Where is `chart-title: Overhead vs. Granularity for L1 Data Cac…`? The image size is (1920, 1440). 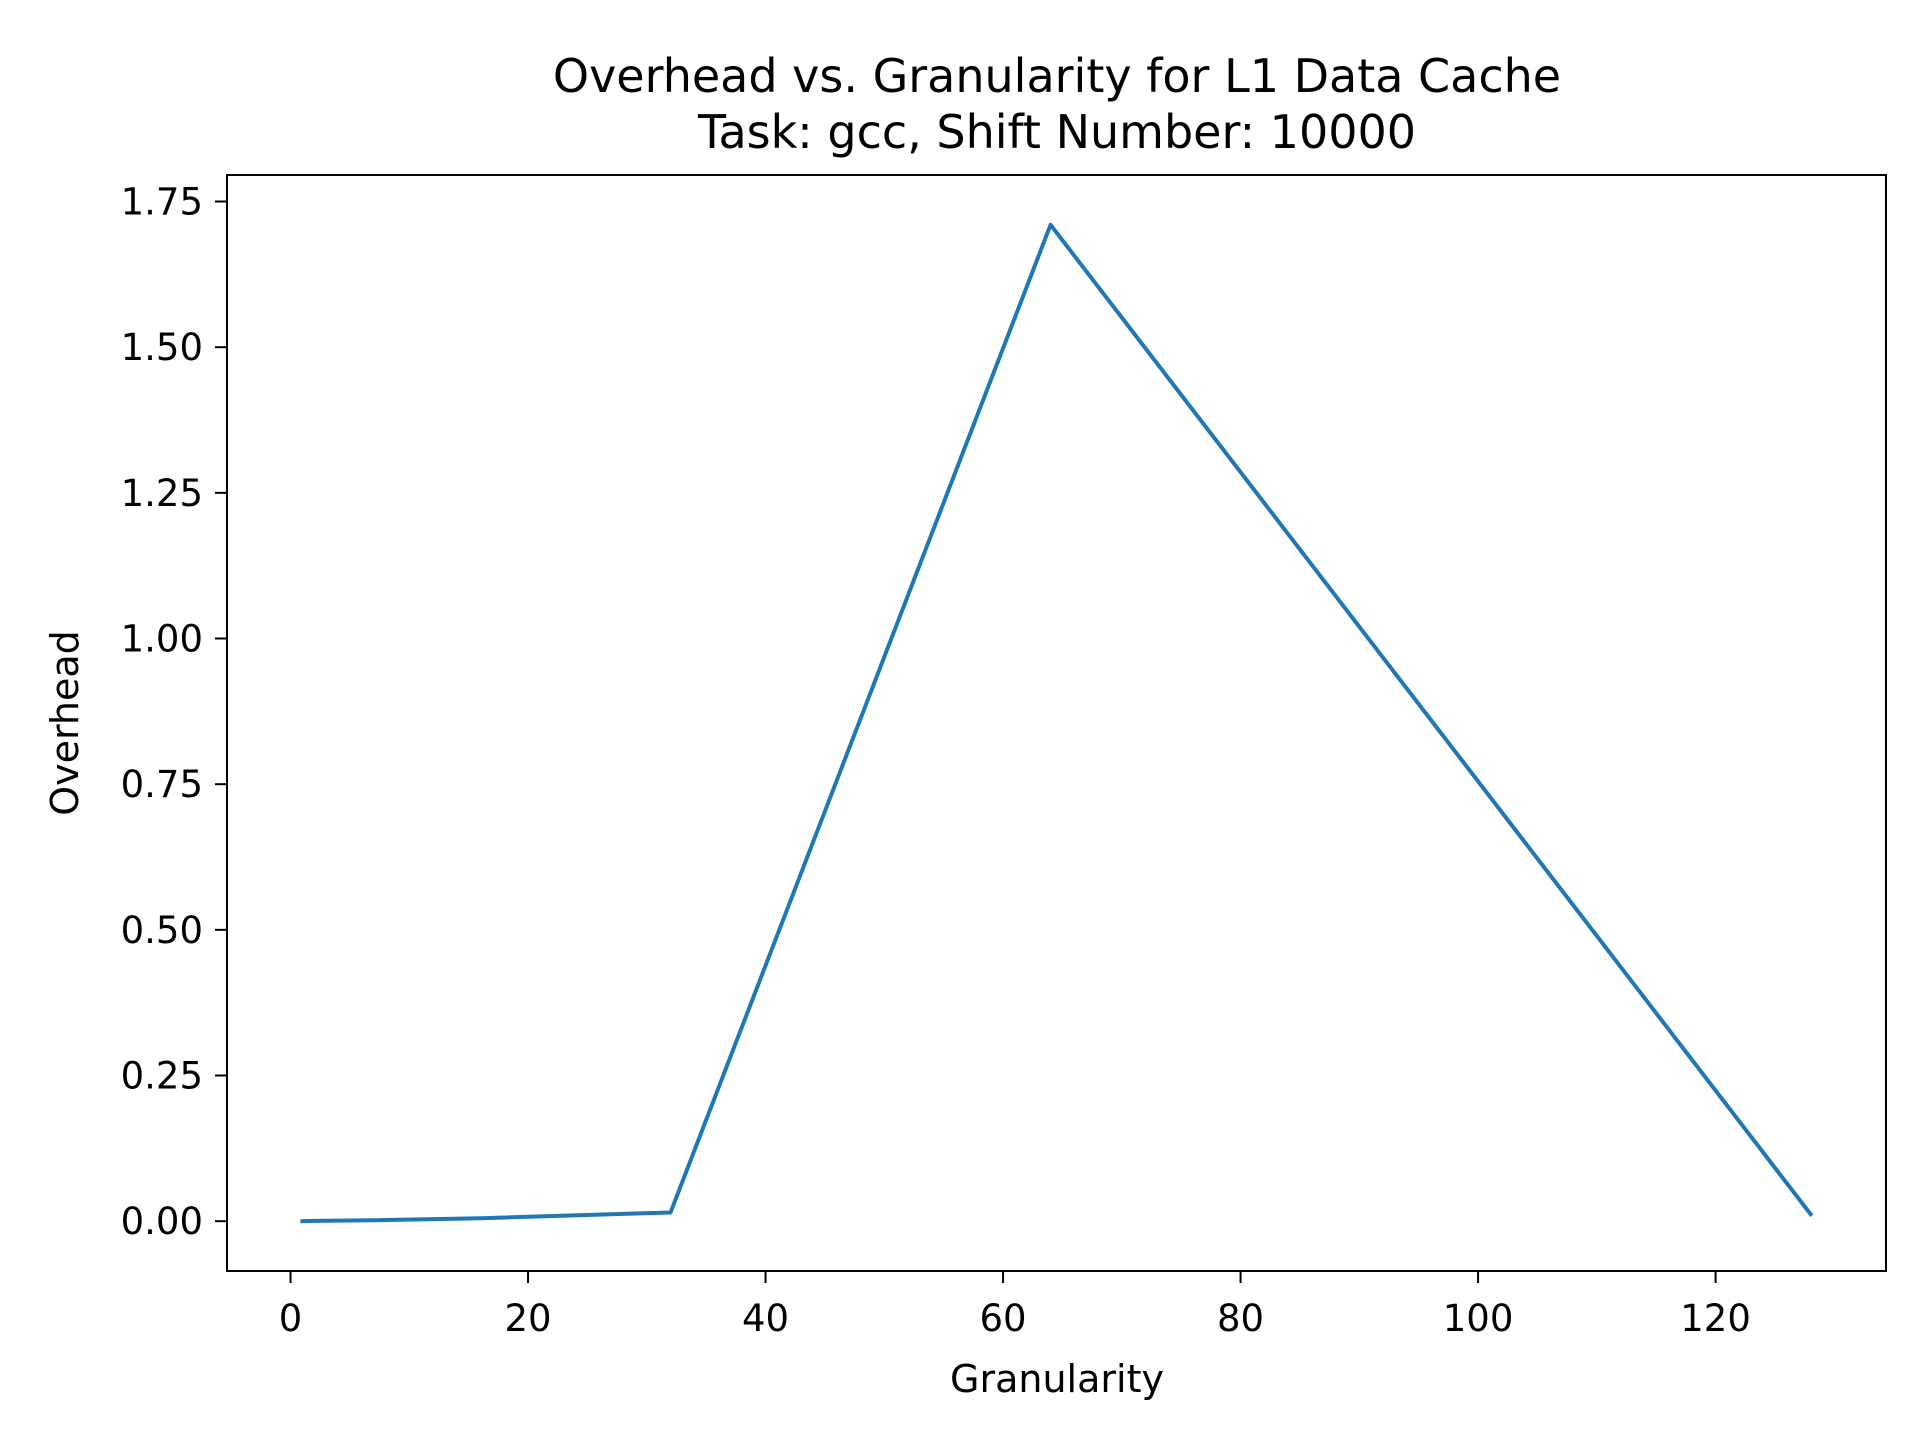 chart-title: Overhead vs. Granularity for L1 Data Cac… is located at coordinates (1057, 76).